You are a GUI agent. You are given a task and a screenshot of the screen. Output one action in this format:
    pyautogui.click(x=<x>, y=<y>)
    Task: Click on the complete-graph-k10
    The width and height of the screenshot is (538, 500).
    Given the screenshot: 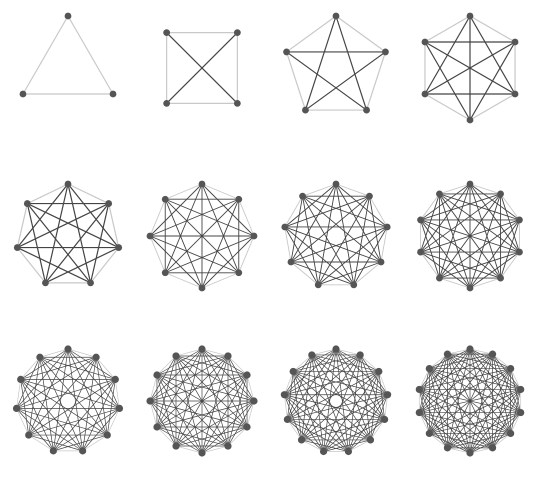 What is the action you would take?
    pyautogui.click(x=470, y=236)
    